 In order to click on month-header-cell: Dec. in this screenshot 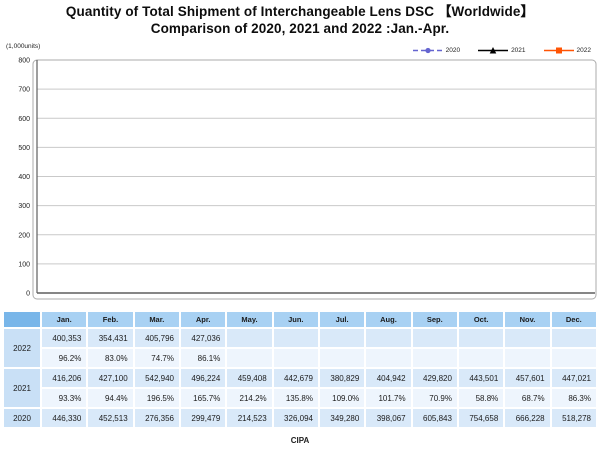, I will do `click(573, 319)`.